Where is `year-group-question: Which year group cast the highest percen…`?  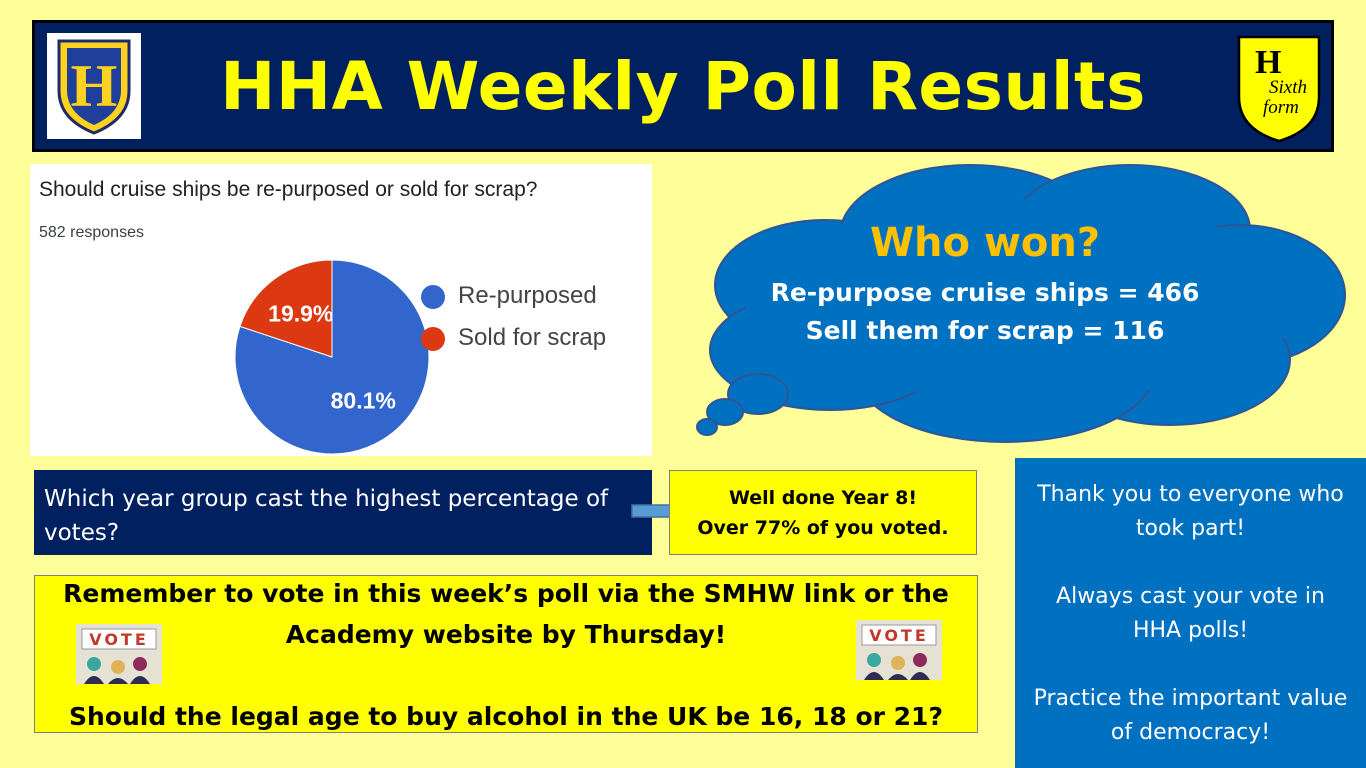
year-group-question: Which year group cast the highest percen… is located at coordinates (343, 512).